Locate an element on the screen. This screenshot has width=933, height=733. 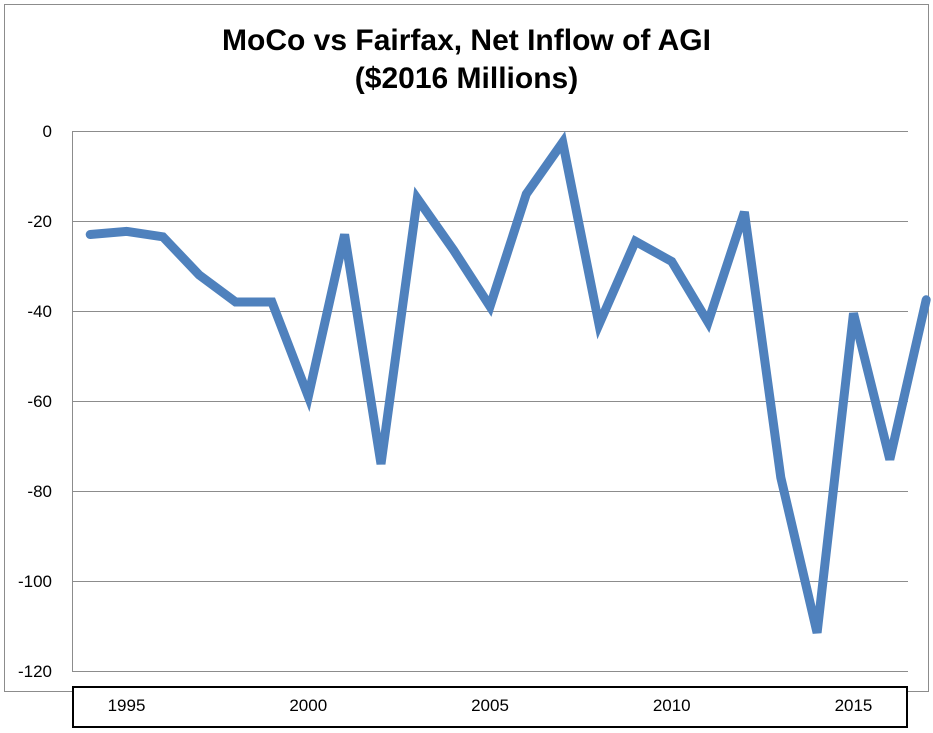
x-tick-label: 2005 is located at coordinates (490, 705).